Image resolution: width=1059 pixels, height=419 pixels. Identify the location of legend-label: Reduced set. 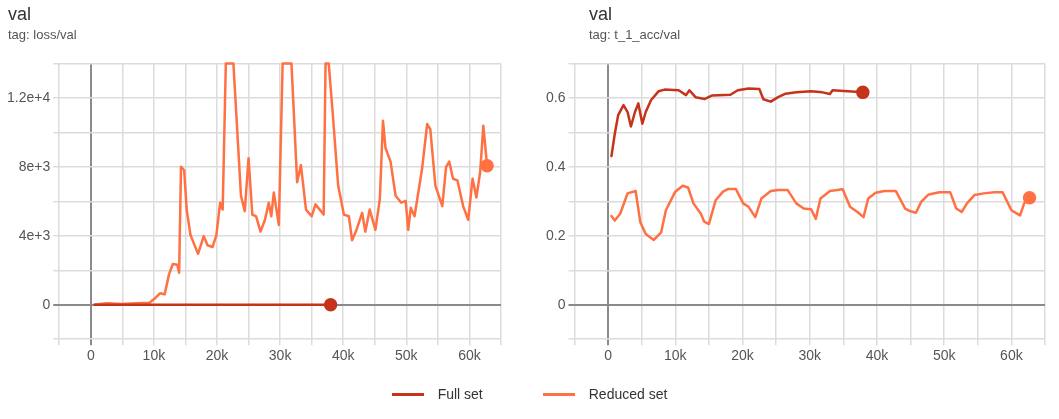
(628, 394).